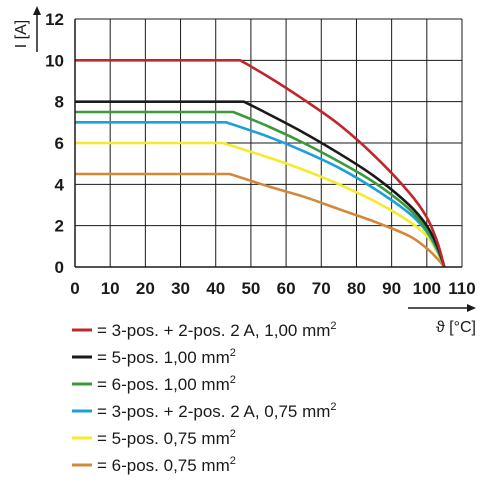 The width and height of the screenshot is (500, 500). I want to click on legend-entry: = 5-pos. 0,75 mm2, so click(154, 438).